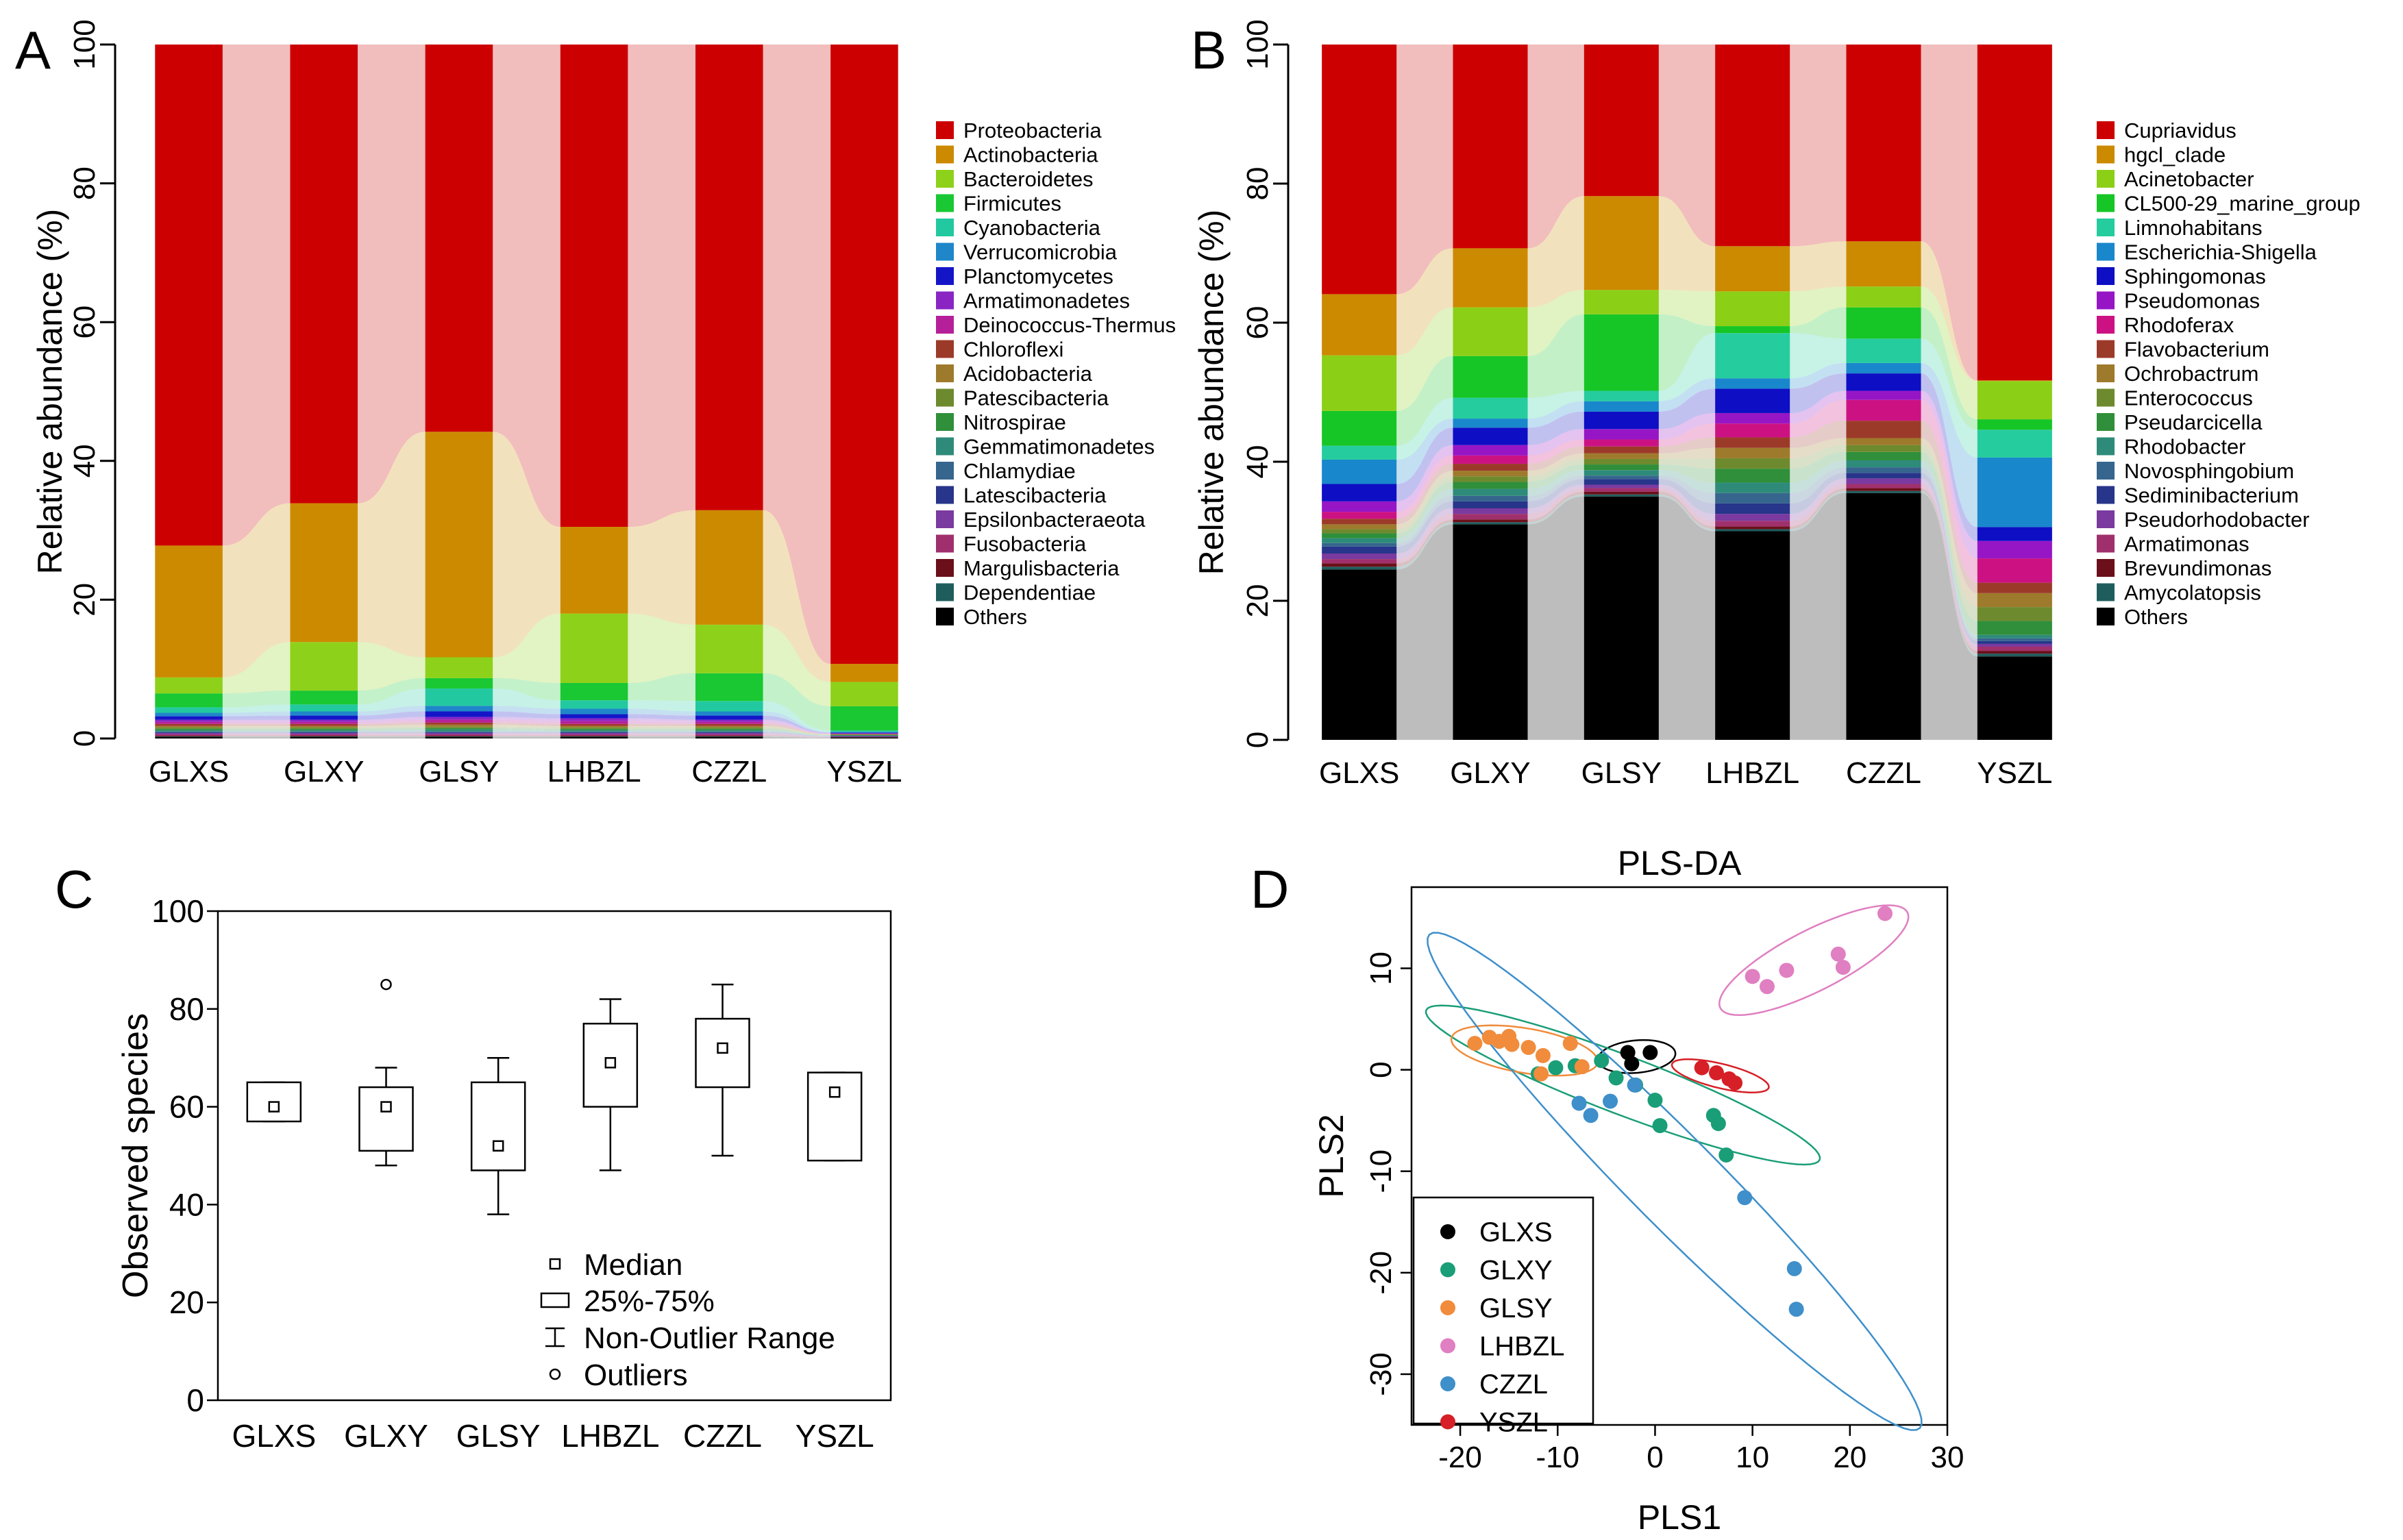  I want to click on panel-c-outlier-glxy, so click(386, 984).